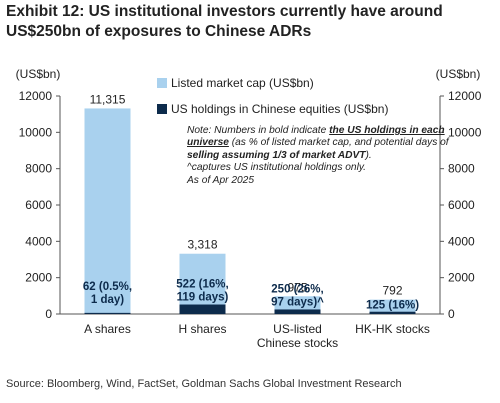 Image resolution: width=500 pixels, height=403 pixels. I want to click on x-tick-label: H shares, so click(202, 329).